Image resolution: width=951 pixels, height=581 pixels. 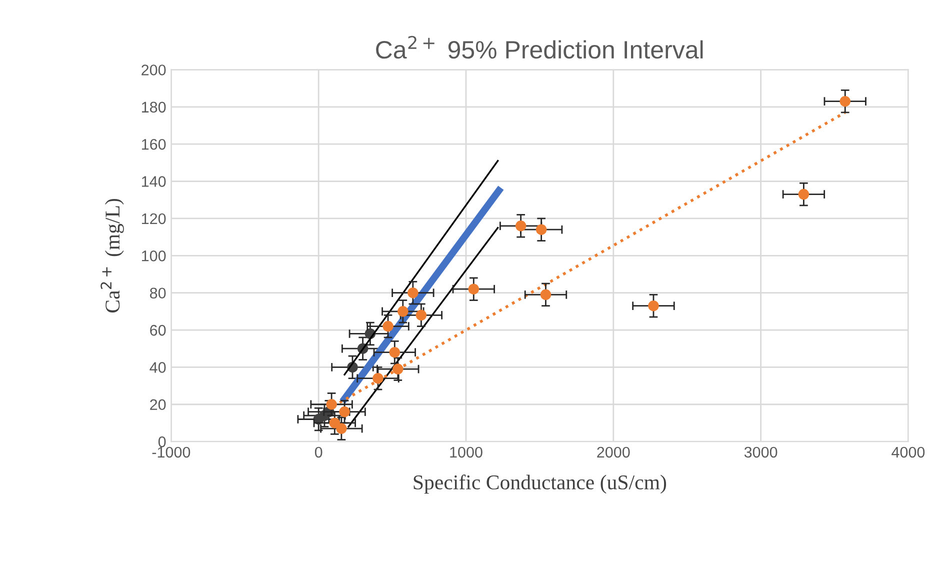 I want to click on x-tick-label: 3000, so click(x=761, y=452).